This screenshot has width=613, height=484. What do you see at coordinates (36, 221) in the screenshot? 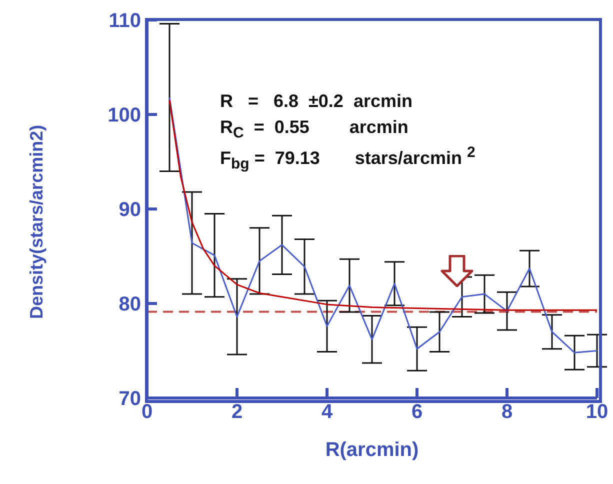
I see `y-axis-title: Density(stars/arcmin2)` at bounding box center [36, 221].